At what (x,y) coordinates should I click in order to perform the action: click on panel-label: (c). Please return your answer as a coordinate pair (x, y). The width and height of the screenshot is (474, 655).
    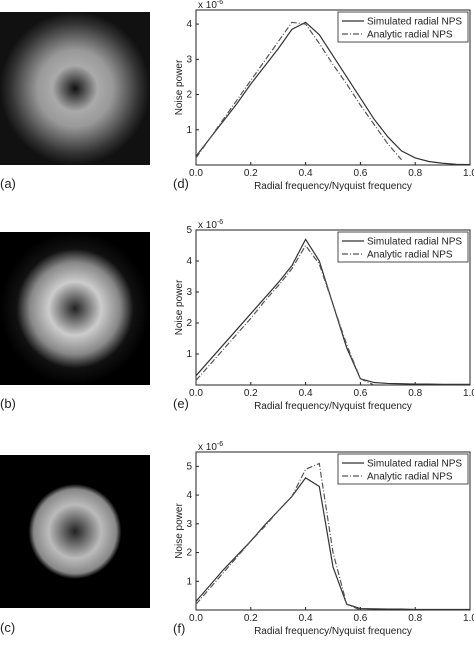
    Looking at the image, I should click on (7, 627).